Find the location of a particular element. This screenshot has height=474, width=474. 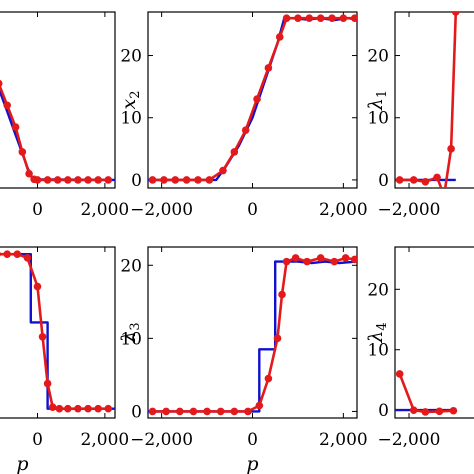

x-tick-label: 0 is located at coordinates (252, 440).